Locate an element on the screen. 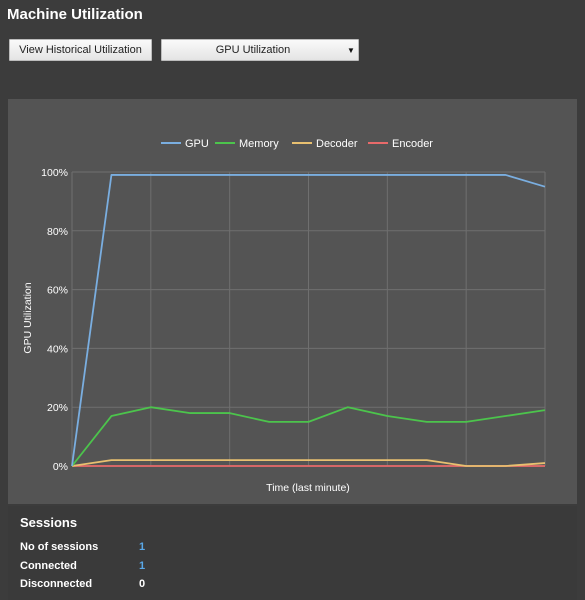 Image resolution: width=585 pixels, height=600 pixels. utilization-type-select: GPU Utilization ▼ is located at coordinates (260, 50).